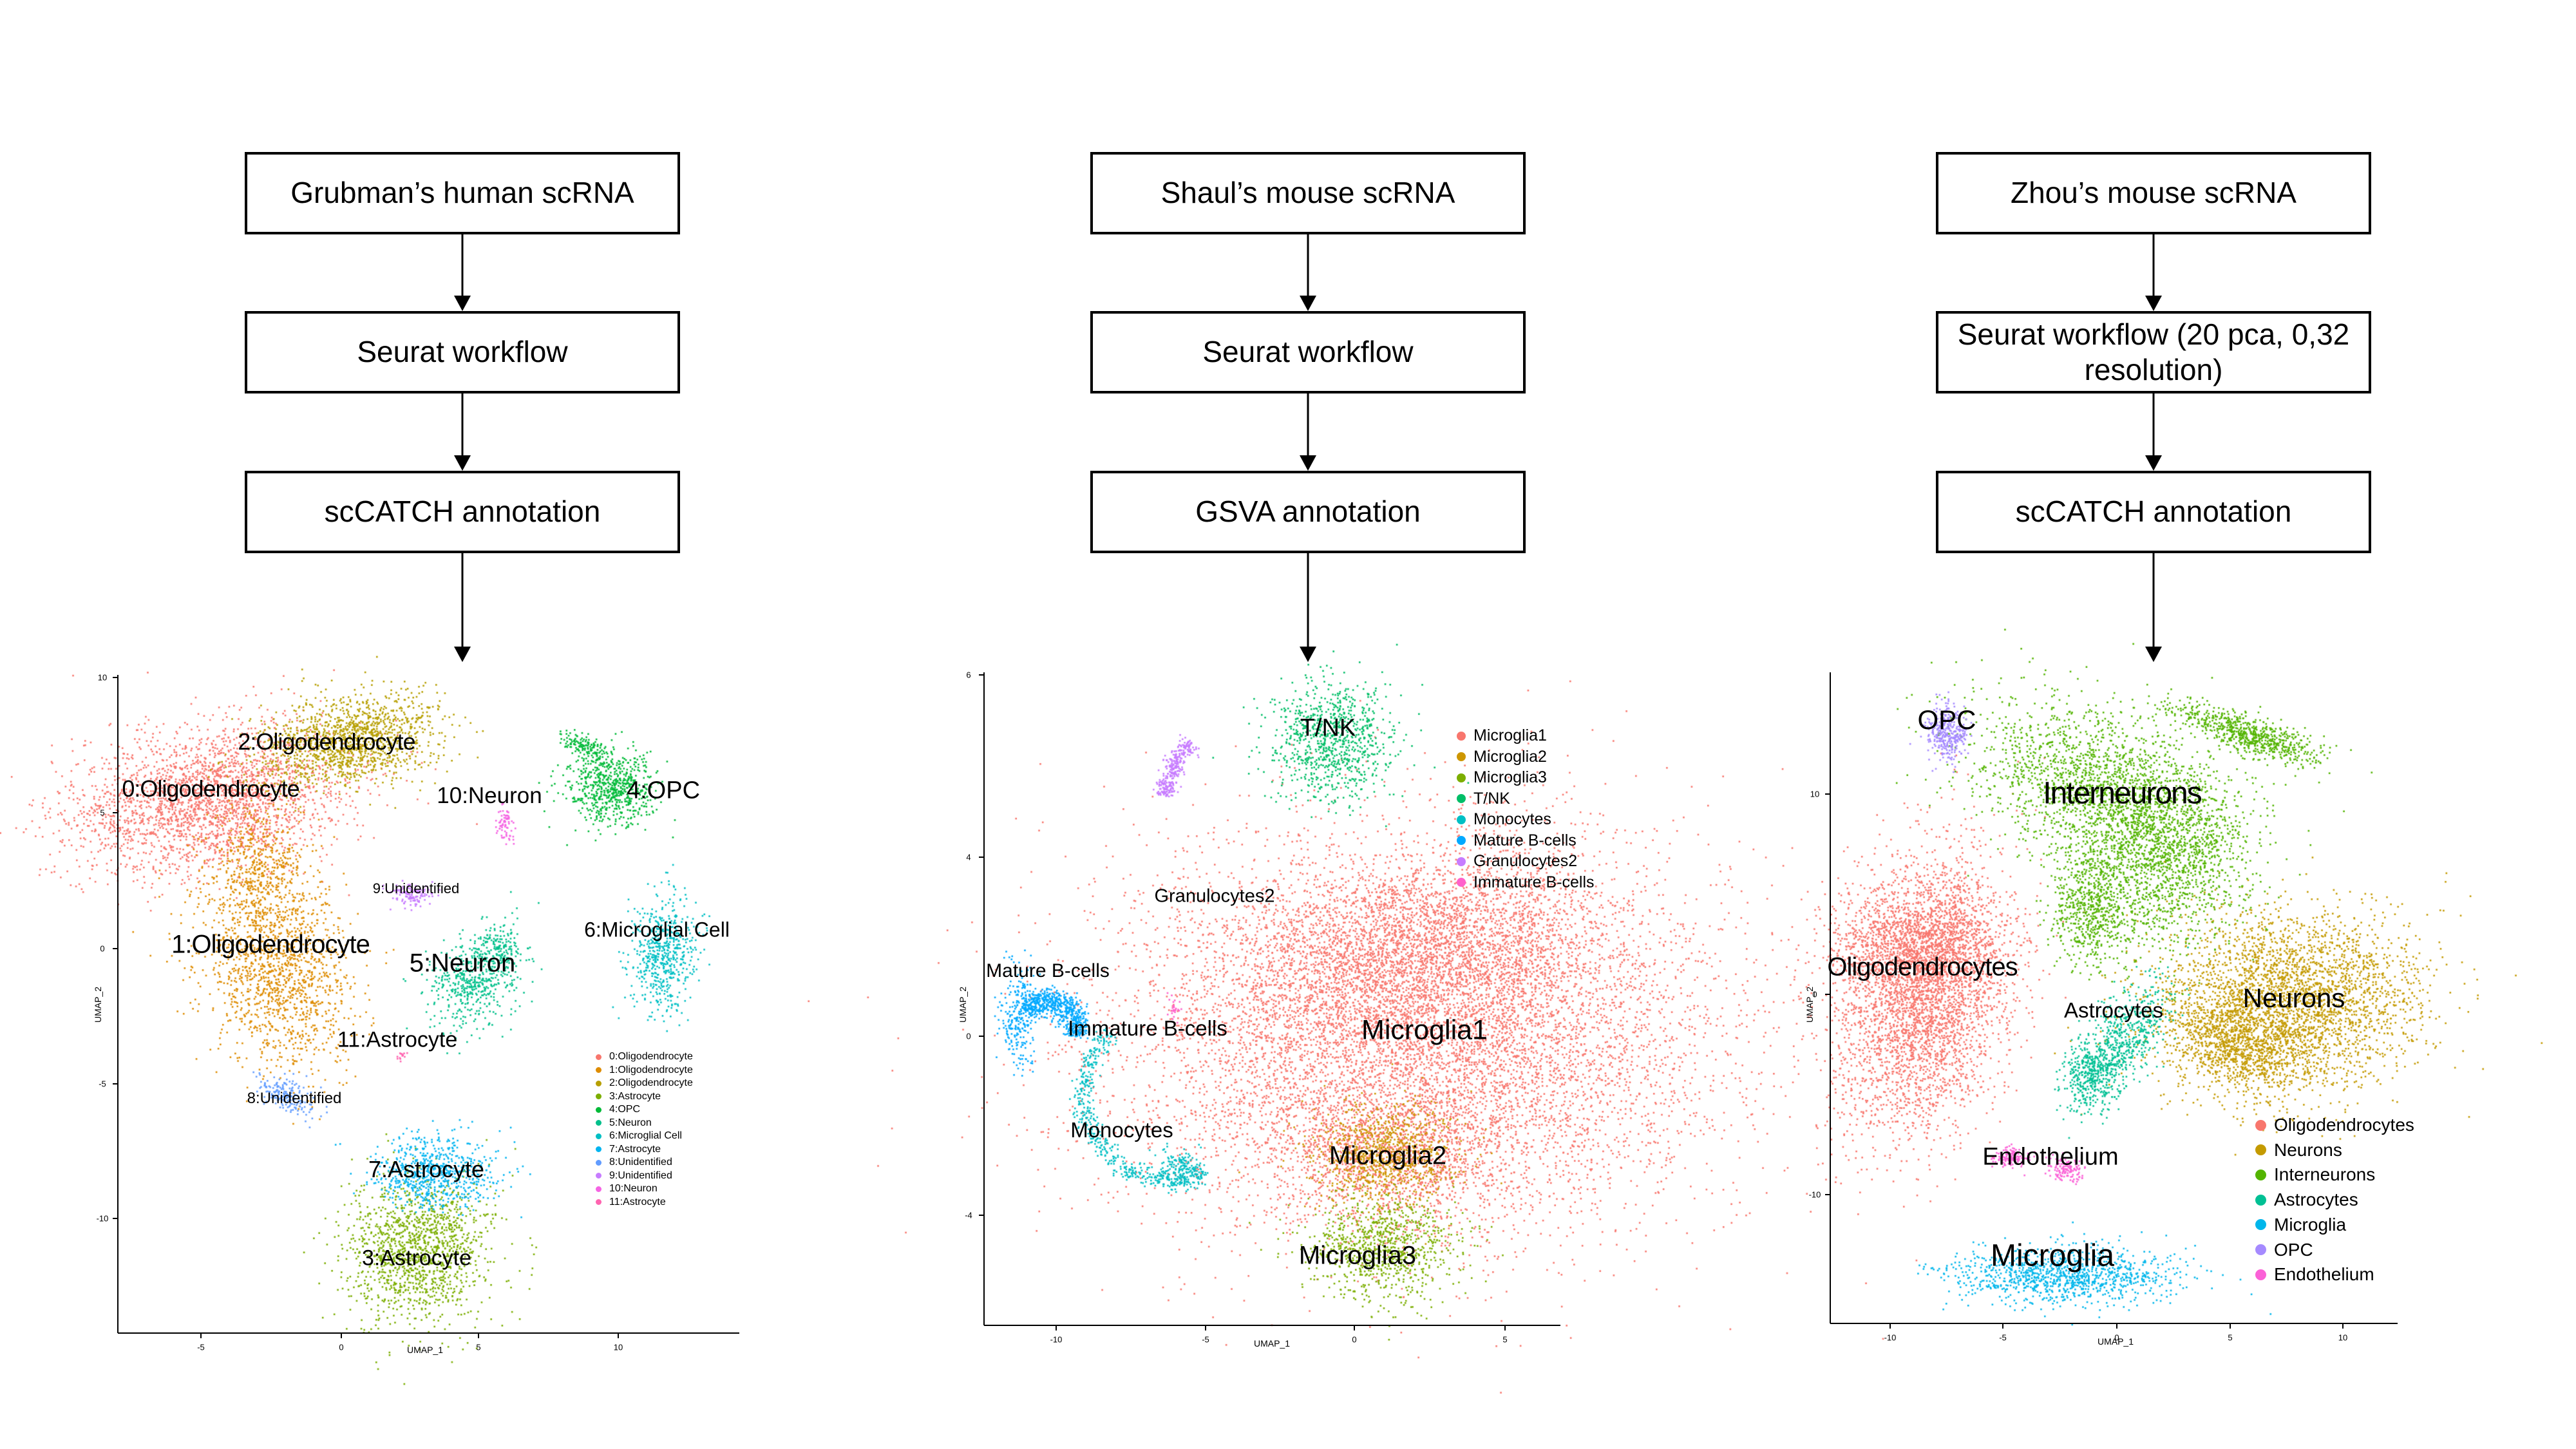 The image size is (2576, 1449). I want to click on legend-label: Microglia1, so click(1510, 735).